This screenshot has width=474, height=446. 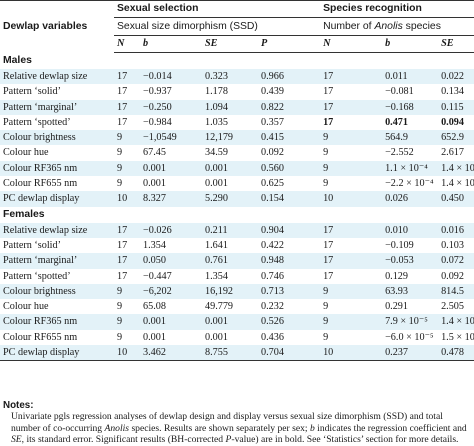 What do you see at coordinates (230, 261) in the screenshot?
I see `value-cell: 0.761` at bounding box center [230, 261].